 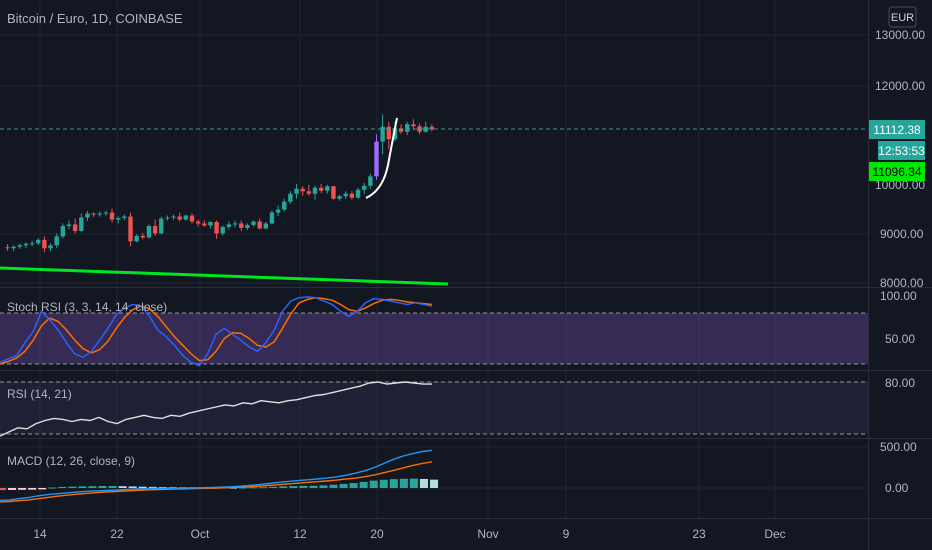 I want to click on time-tick: 9, so click(x=566, y=534).